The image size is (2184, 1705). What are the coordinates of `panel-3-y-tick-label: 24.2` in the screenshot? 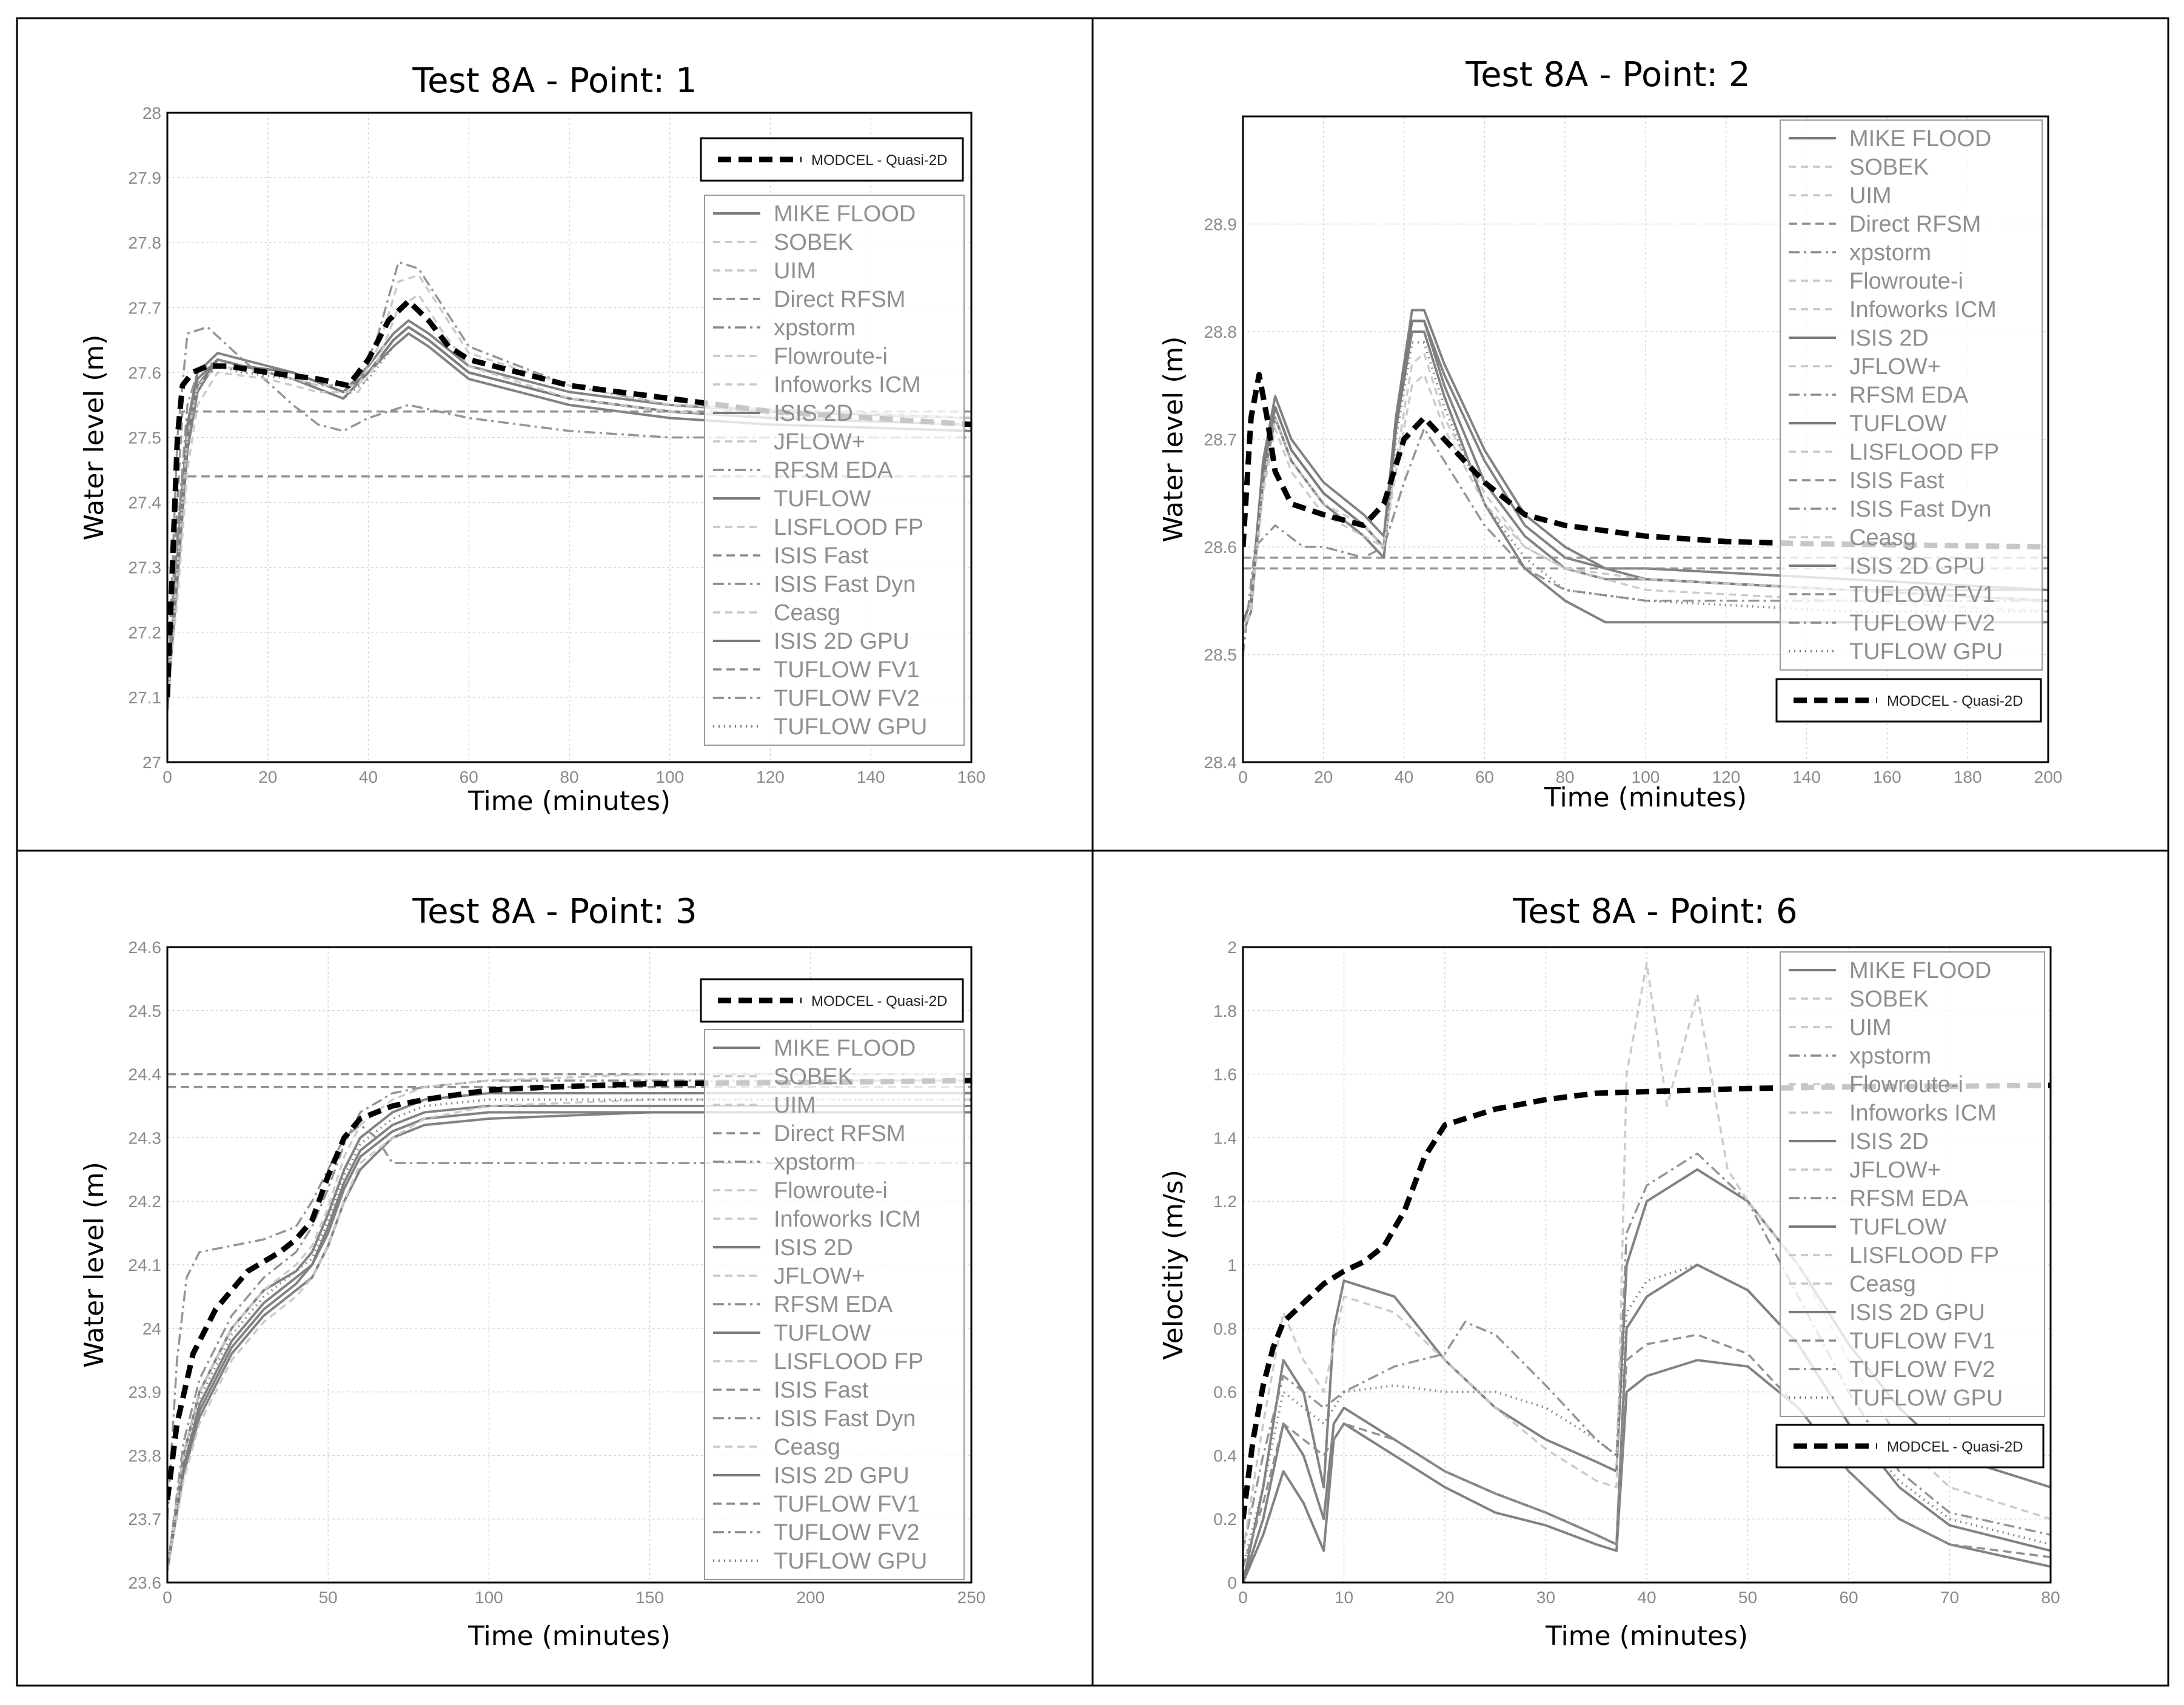 It's located at (145, 1201).